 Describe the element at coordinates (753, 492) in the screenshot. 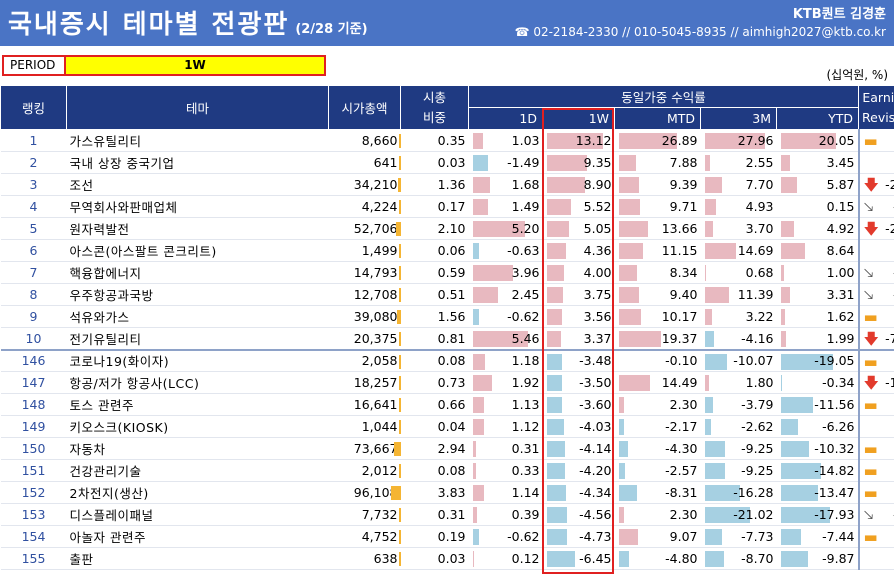

I see `return-m3-value: -16.28` at that location.